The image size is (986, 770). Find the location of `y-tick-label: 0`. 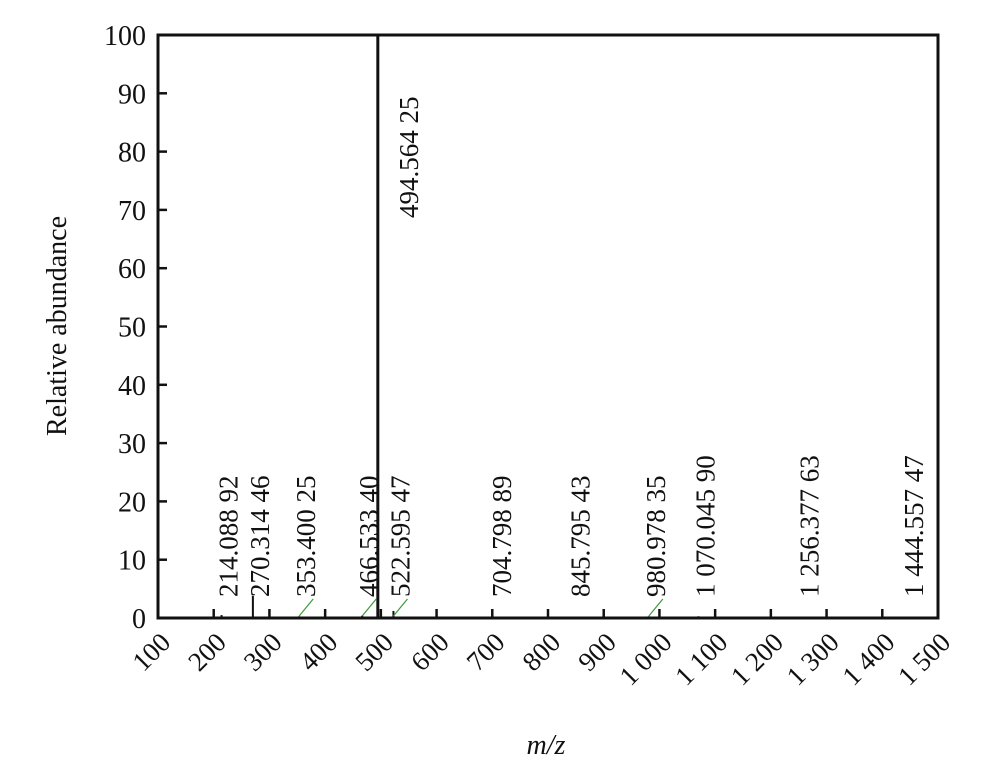

y-tick-label: 0 is located at coordinates (139, 619).